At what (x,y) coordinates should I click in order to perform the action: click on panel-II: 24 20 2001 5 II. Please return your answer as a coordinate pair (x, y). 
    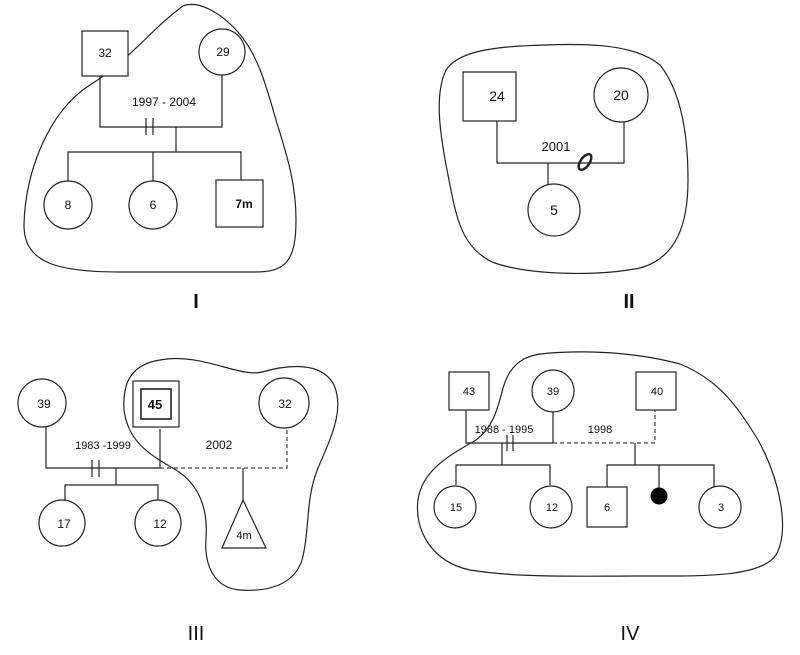
    Looking at the image, I should click on (563, 178).